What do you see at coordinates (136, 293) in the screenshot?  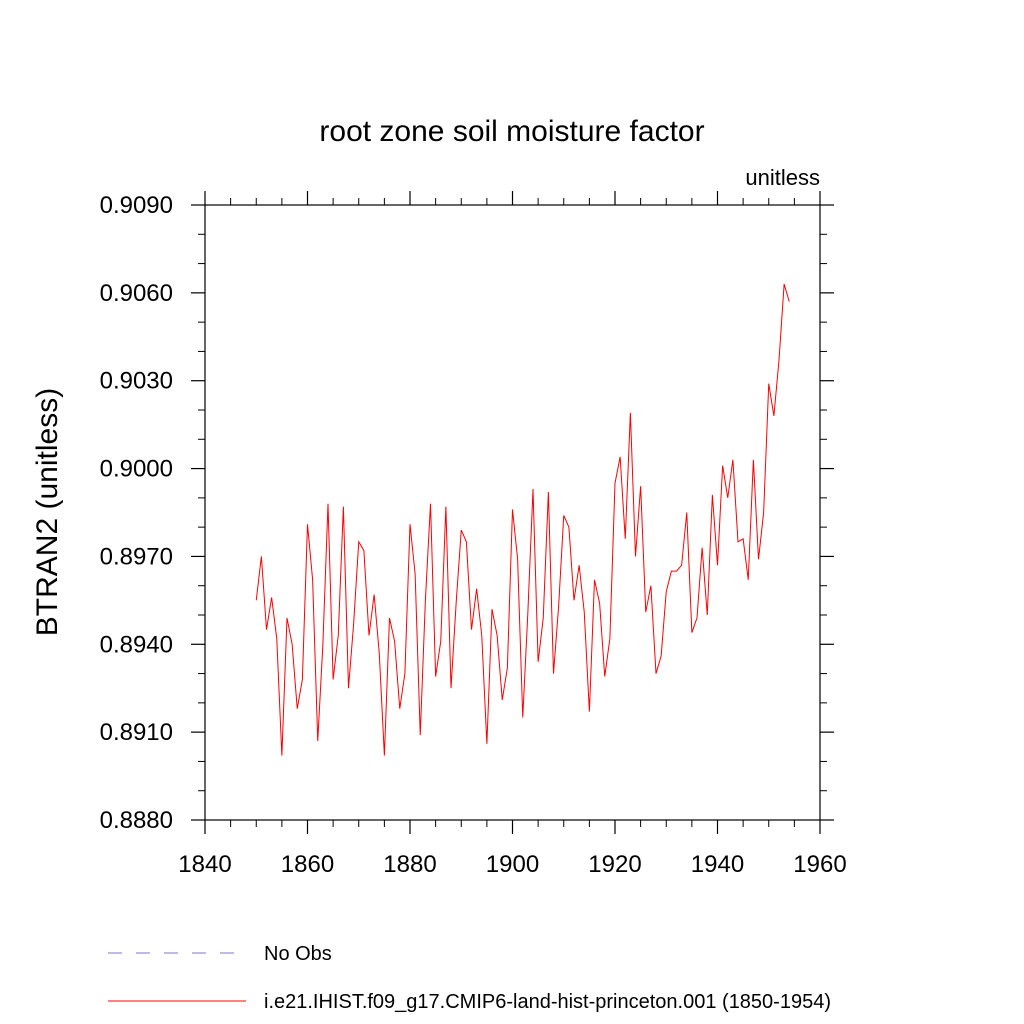 I see `y-tick-label: 0.9060` at bounding box center [136, 293].